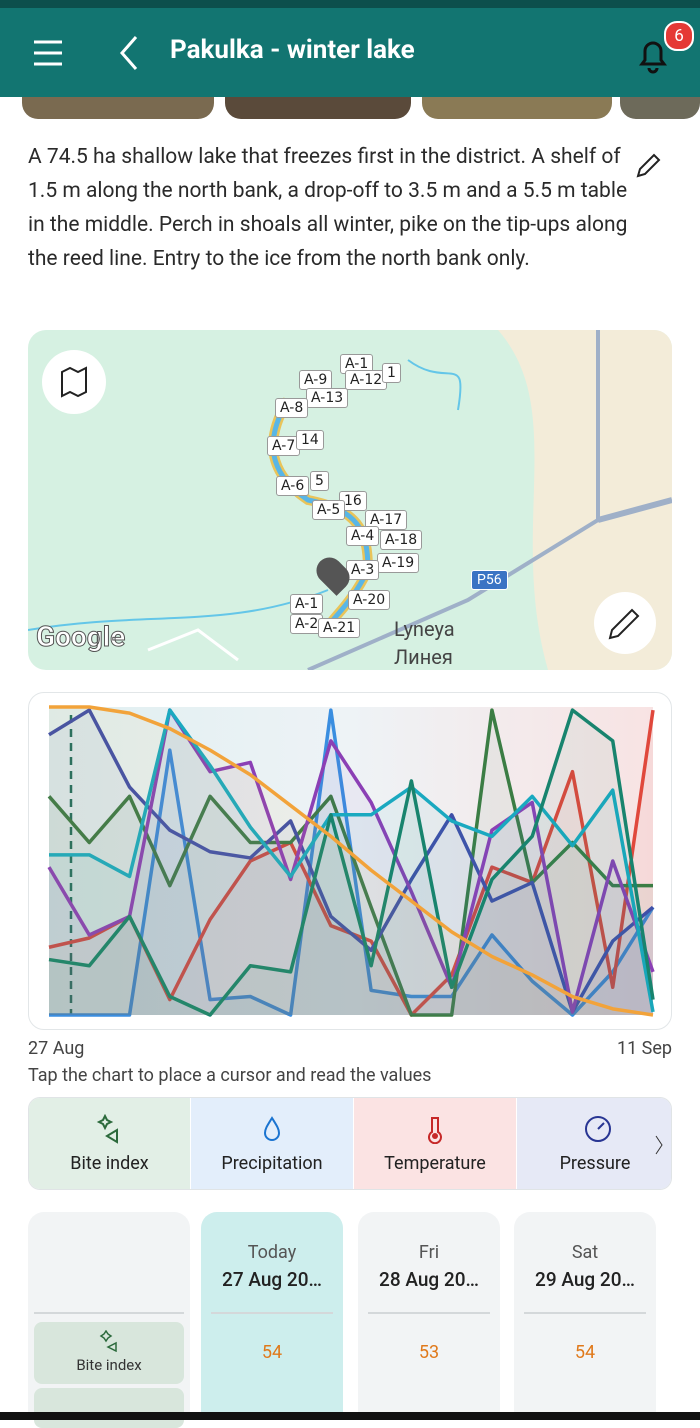 The width and height of the screenshot is (700, 1428). Describe the element at coordinates (386, 520) in the screenshot. I see `station-label: A-17` at that location.